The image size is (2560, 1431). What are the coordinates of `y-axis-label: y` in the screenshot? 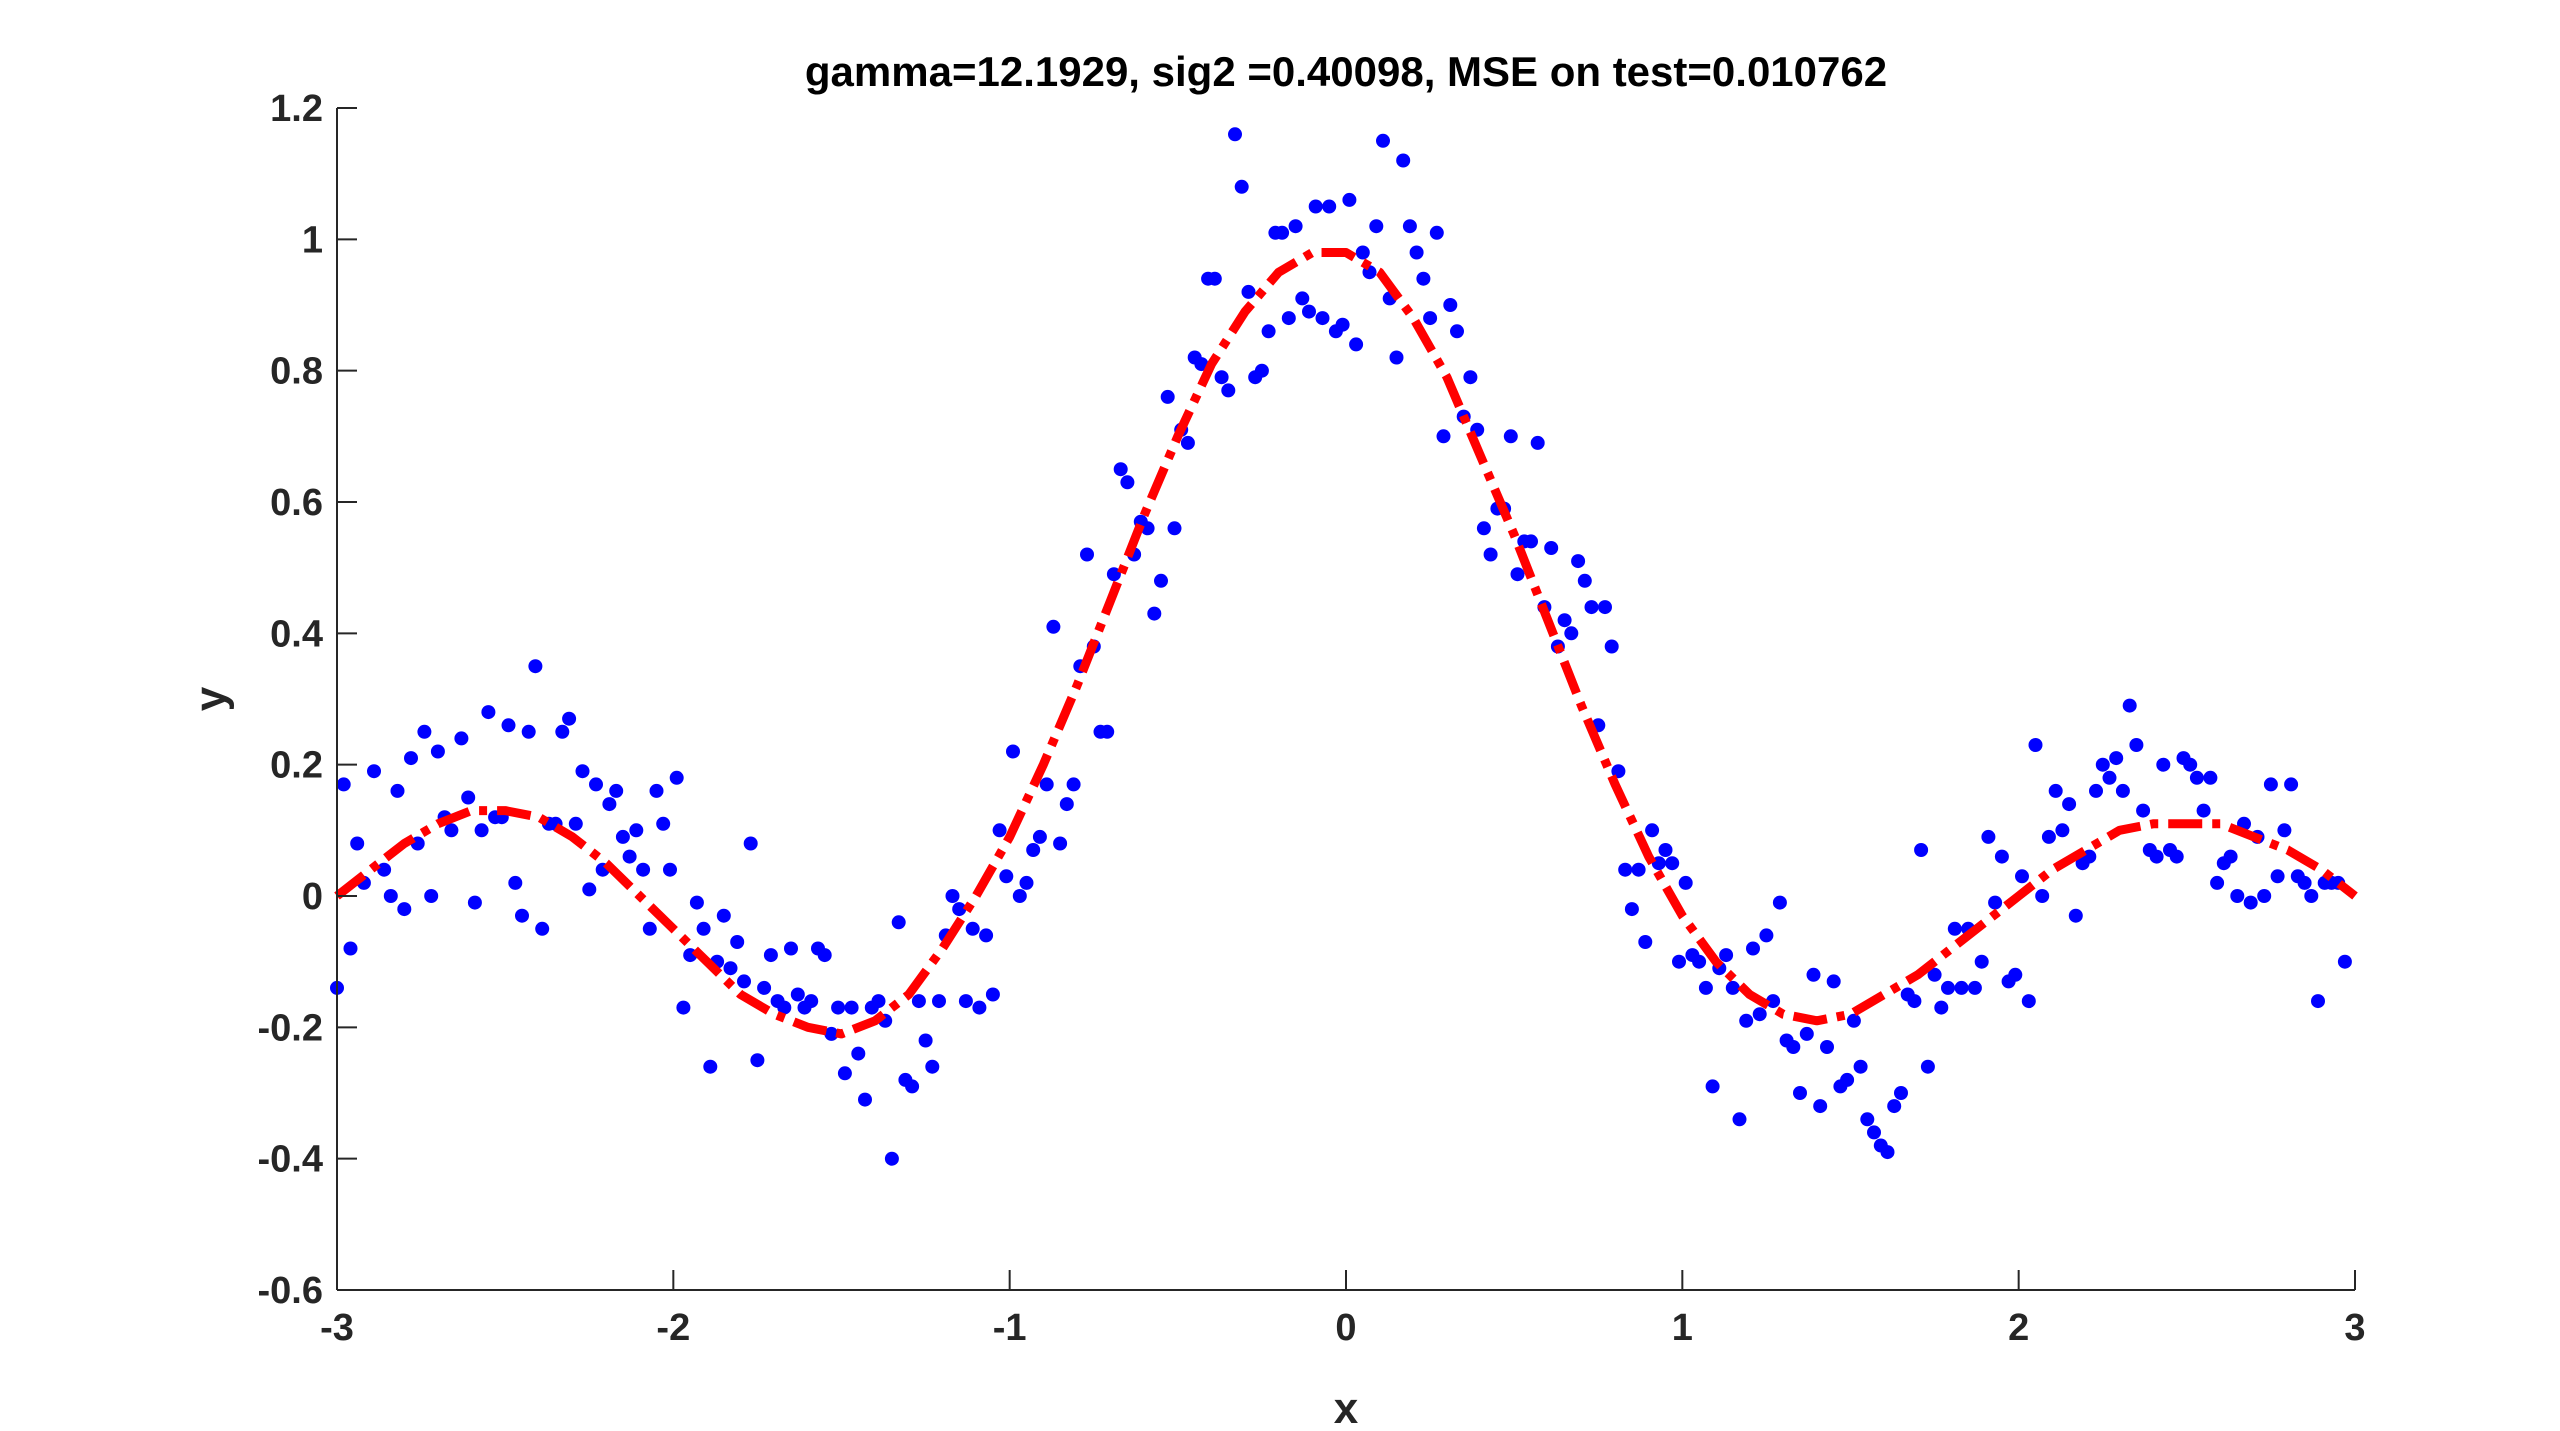 It's located at (210, 698).